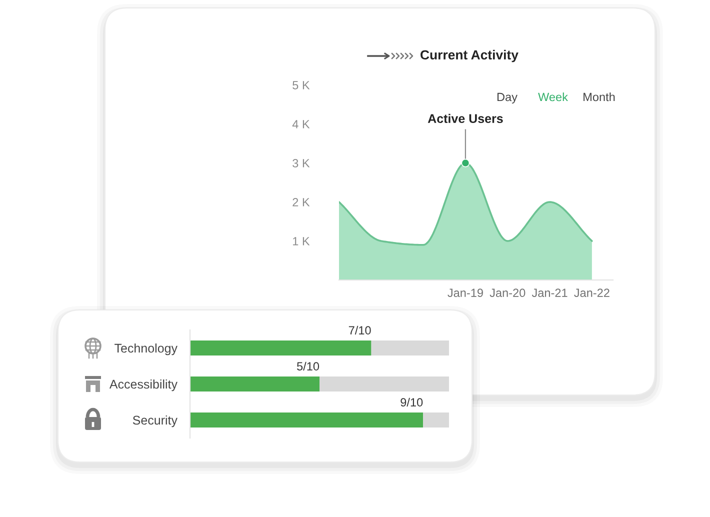 The height and width of the screenshot is (517, 710). What do you see at coordinates (553, 97) in the screenshot?
I see `annotation: Week` at bounding box center [553, 97].